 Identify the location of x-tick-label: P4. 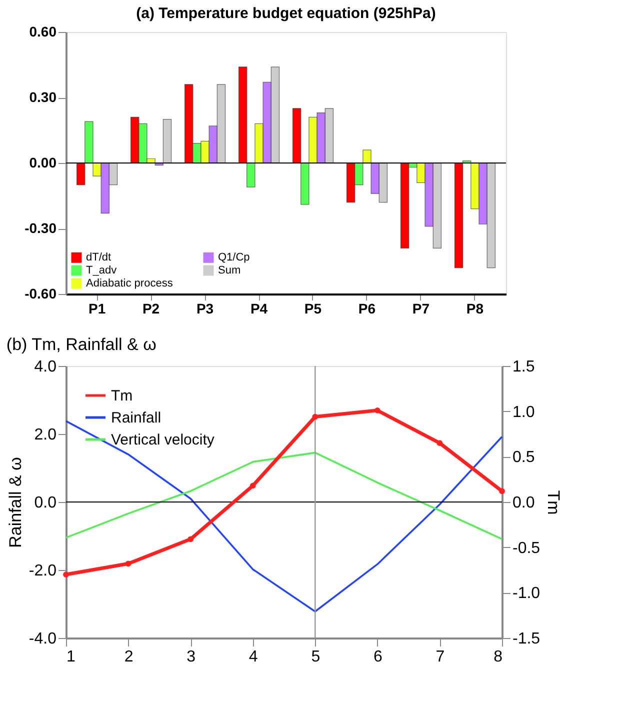
(259, 308).